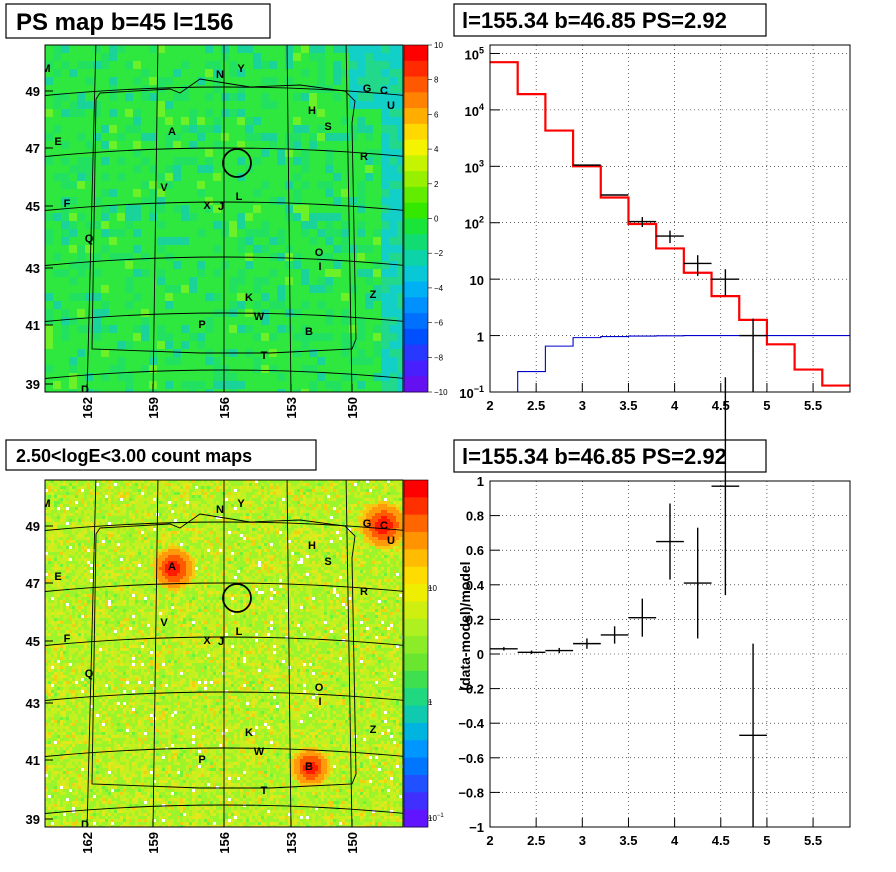  I want to click on latitude-gridline, so click(224, 152).